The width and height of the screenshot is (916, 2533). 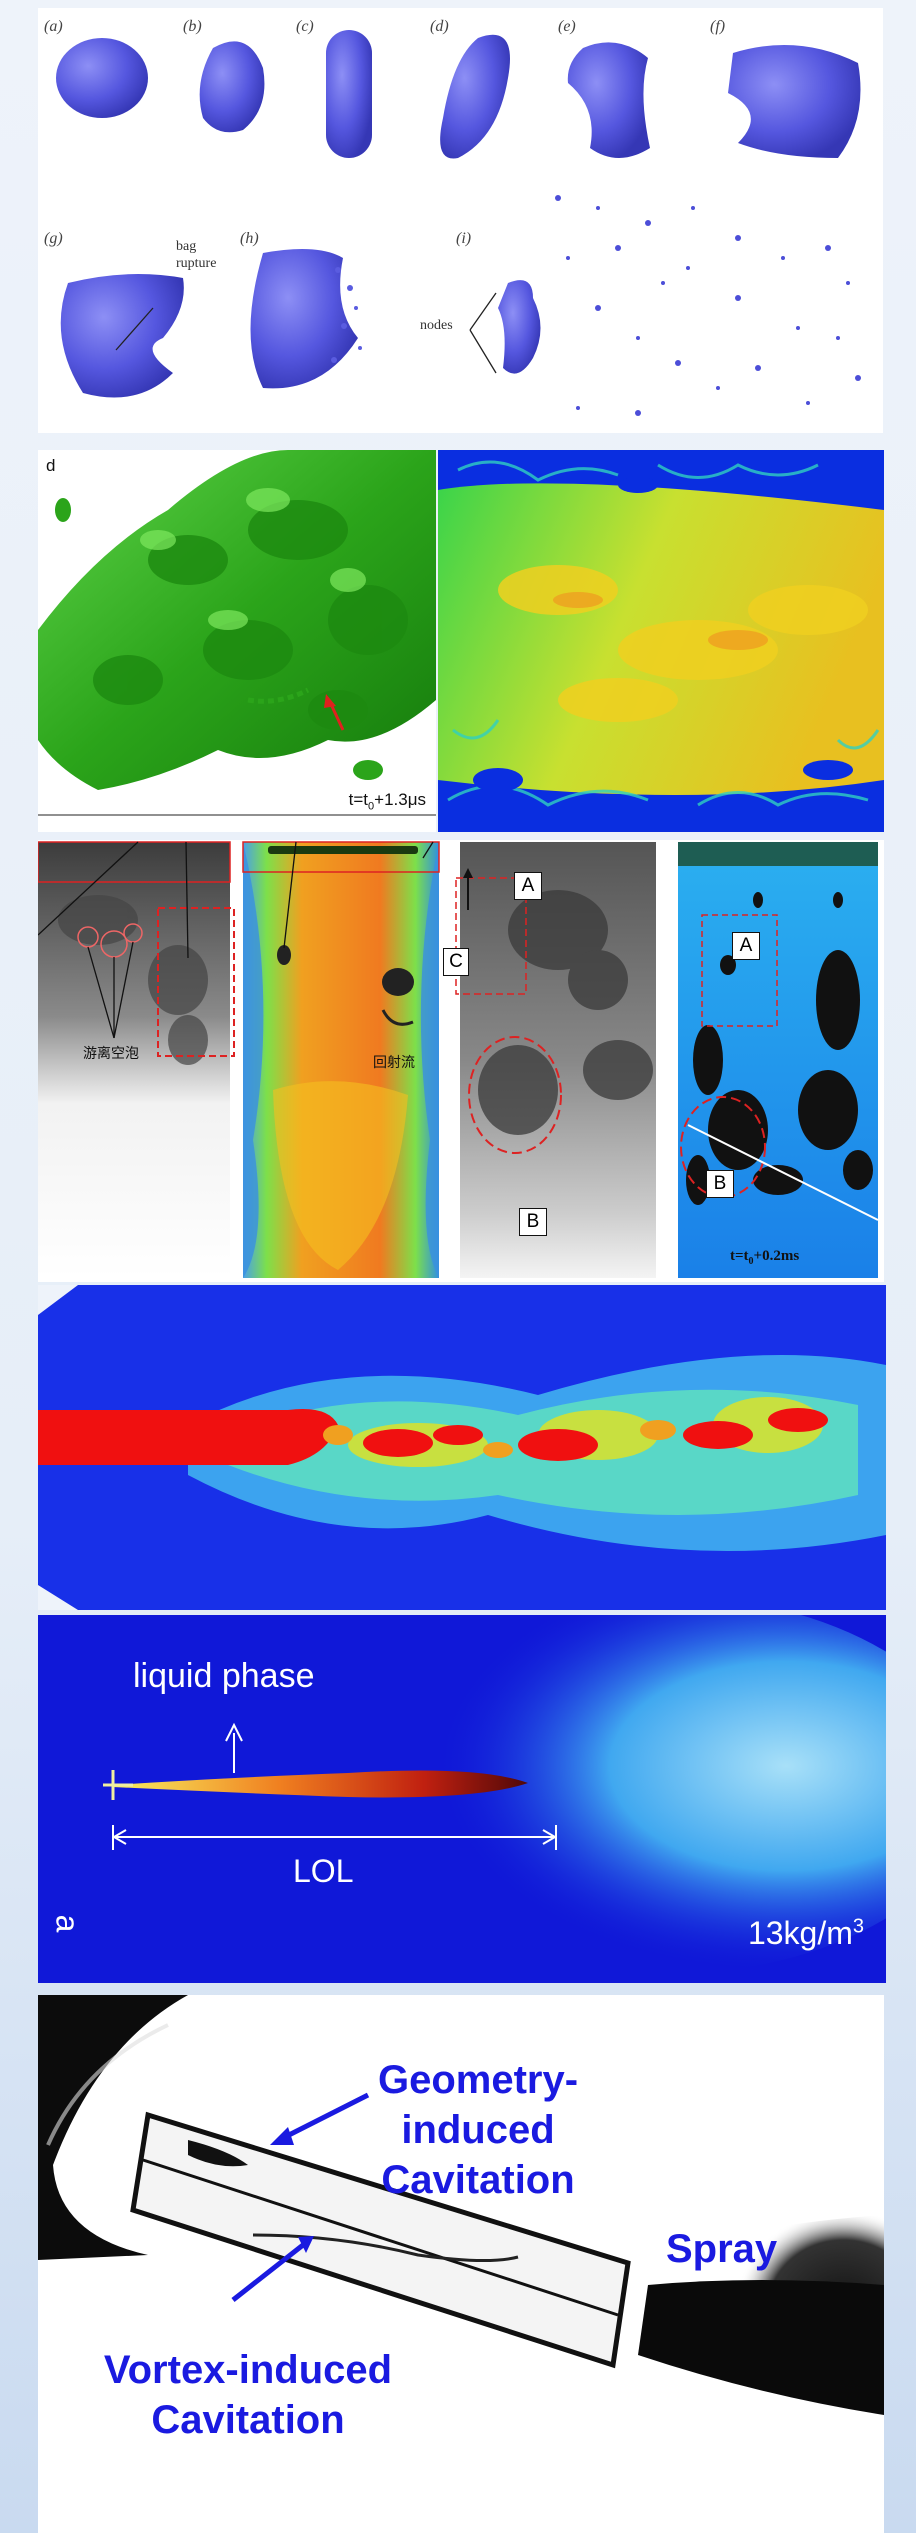 I want to click on liquid-phase-label: liquid phase, so click(x=224, y=1676).